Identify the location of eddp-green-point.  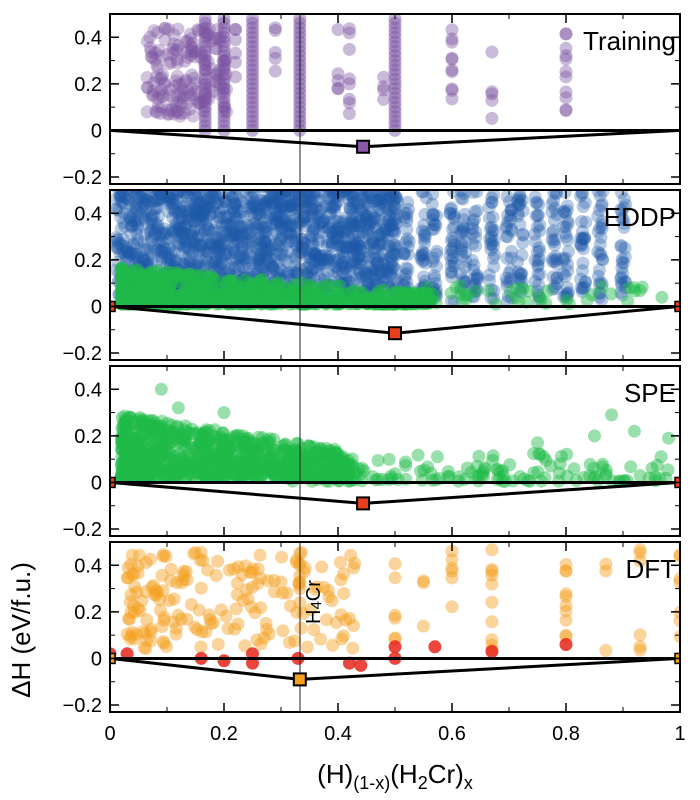
(642, 287).